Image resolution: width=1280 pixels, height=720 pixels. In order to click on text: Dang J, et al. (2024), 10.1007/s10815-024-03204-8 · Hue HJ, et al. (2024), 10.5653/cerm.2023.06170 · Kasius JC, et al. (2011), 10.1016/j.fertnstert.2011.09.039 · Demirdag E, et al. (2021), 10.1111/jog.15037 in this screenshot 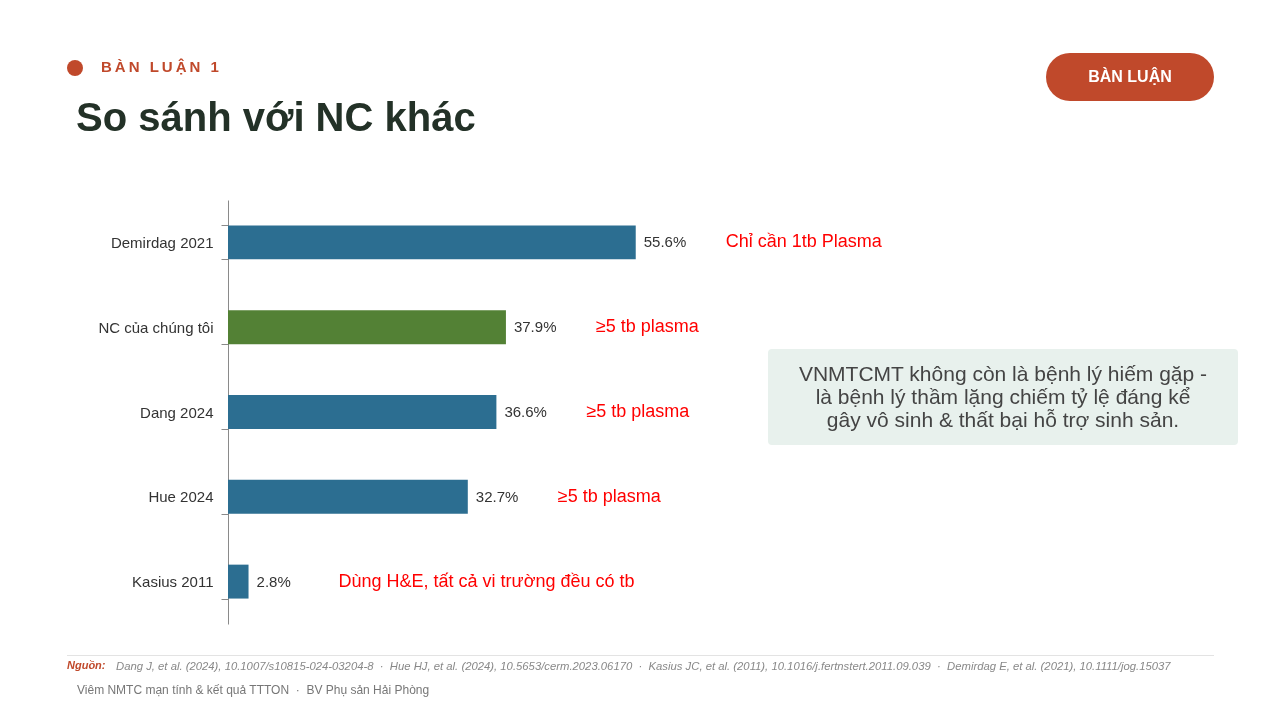, I will do `click(643, 666)`.